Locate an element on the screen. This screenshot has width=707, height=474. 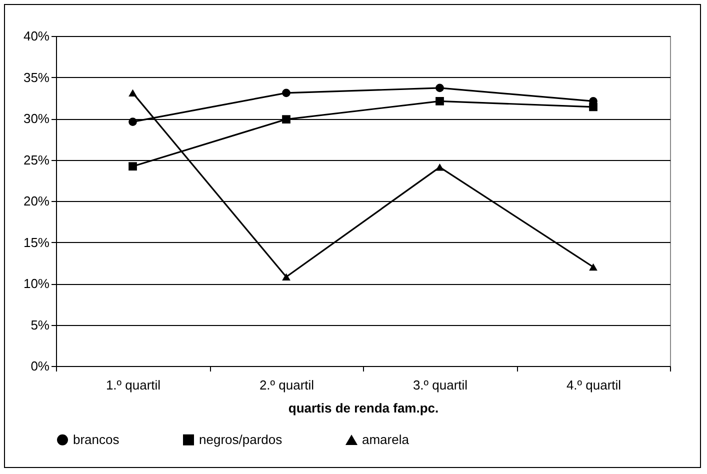
y-tick-label: 20% is located at coordinates (36, 201).